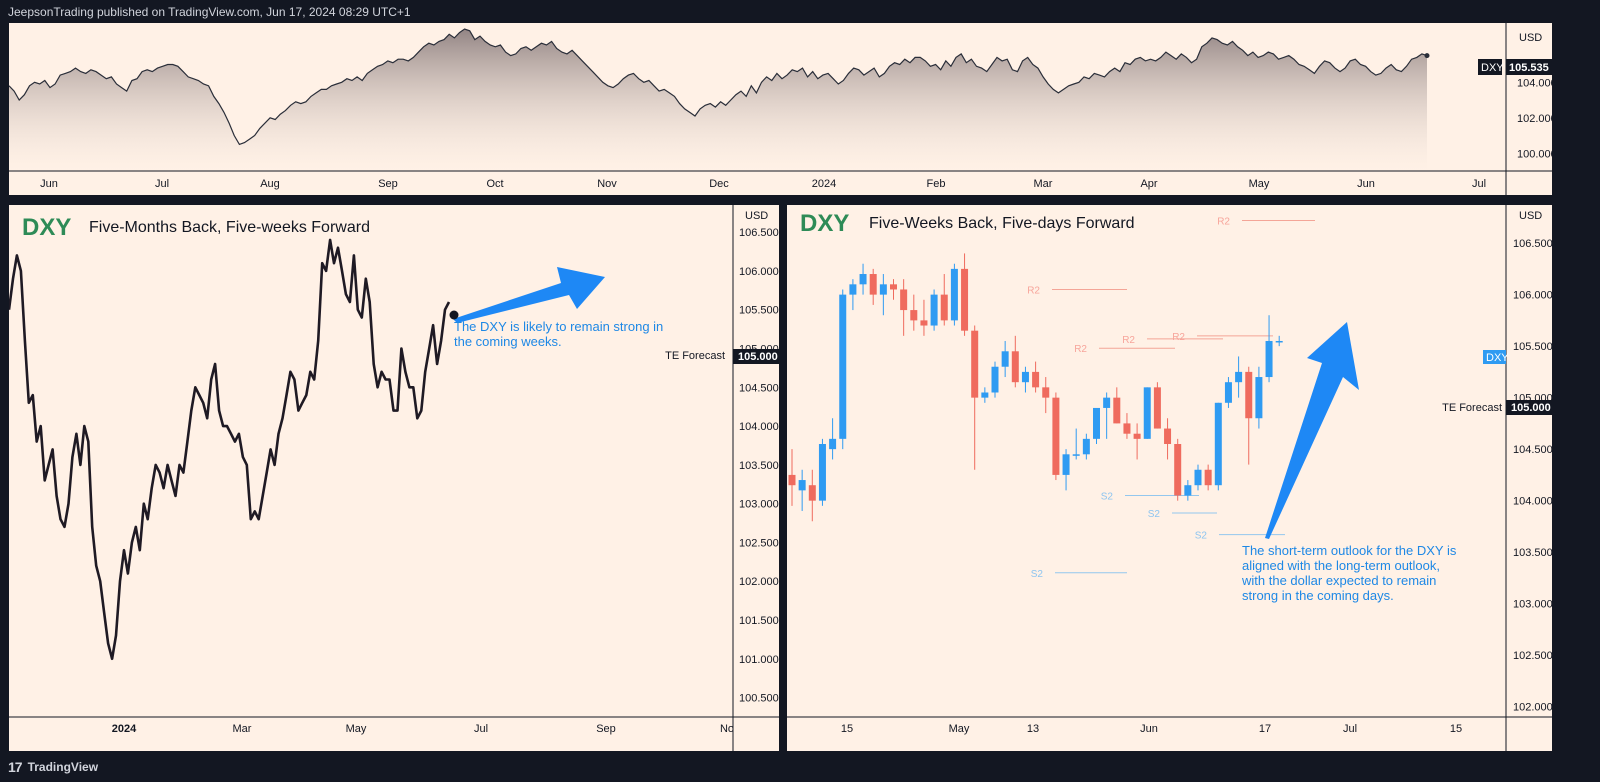  Describe the element at coordinates (162, 184) in the screenshot. I see `overview-x-tick: Jul` at that location.